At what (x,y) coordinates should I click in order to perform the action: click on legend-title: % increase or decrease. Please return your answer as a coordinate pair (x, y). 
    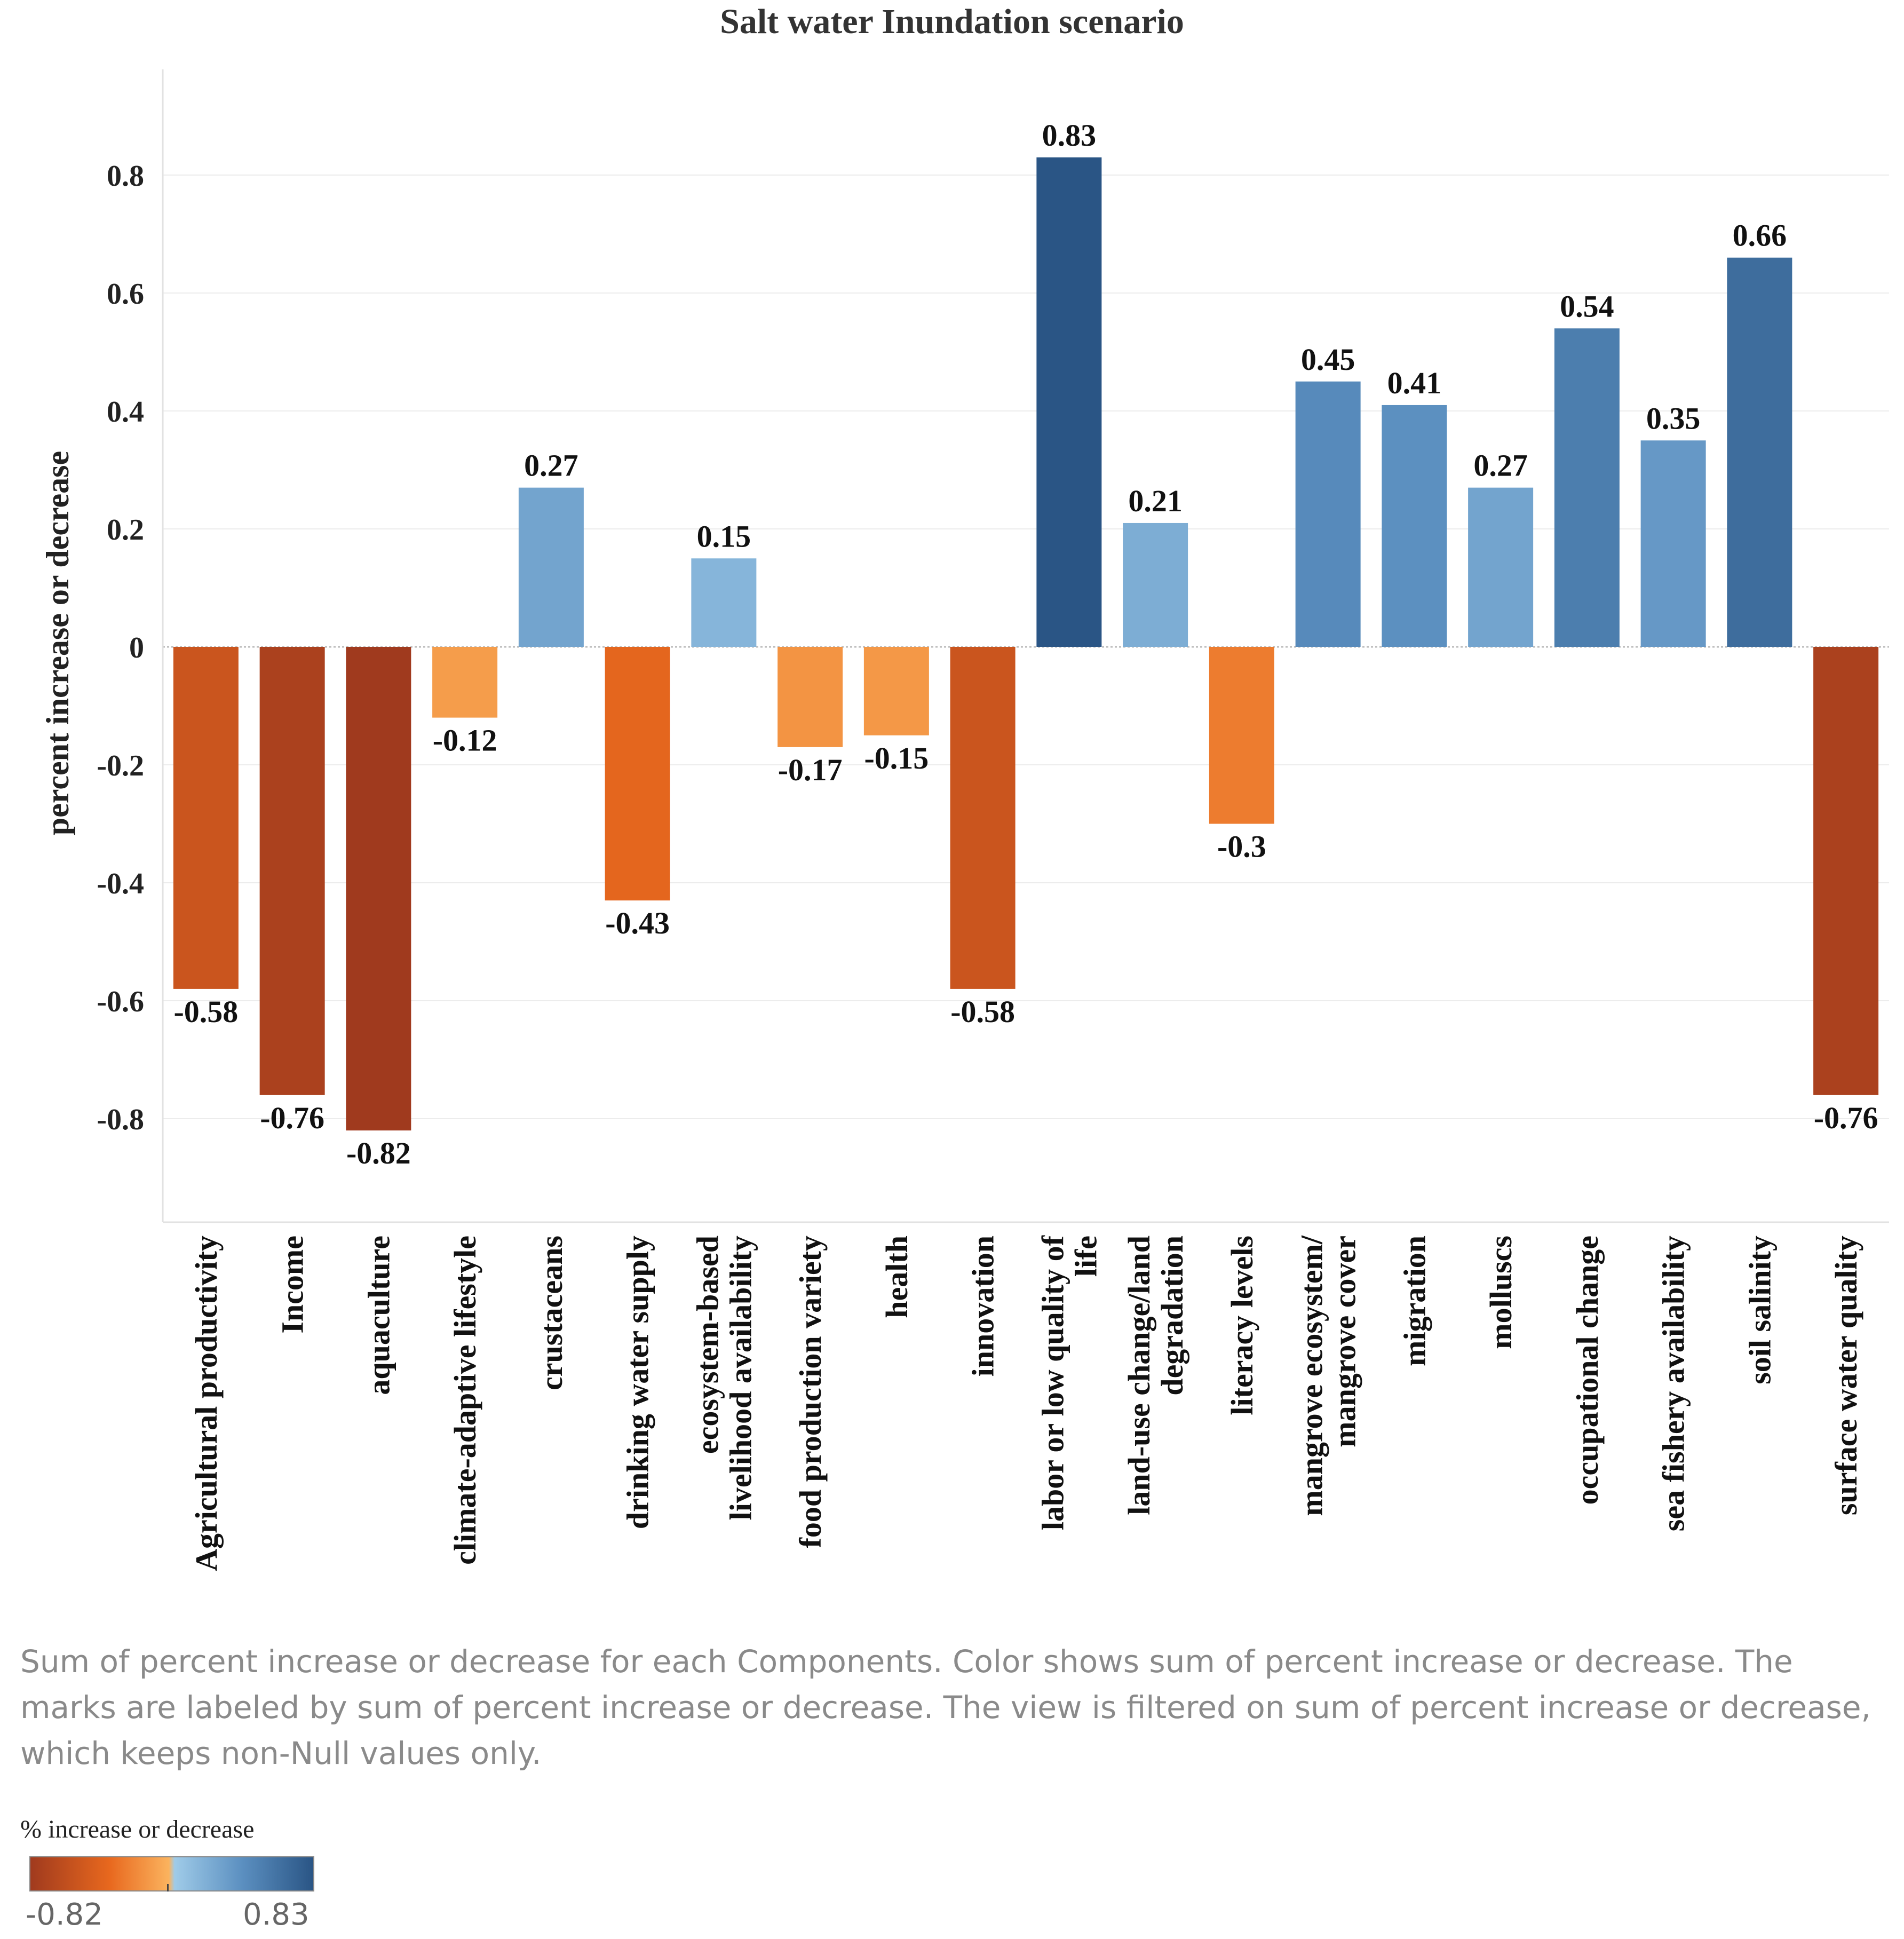
    Looking at the image, I should click on (137, 1829).